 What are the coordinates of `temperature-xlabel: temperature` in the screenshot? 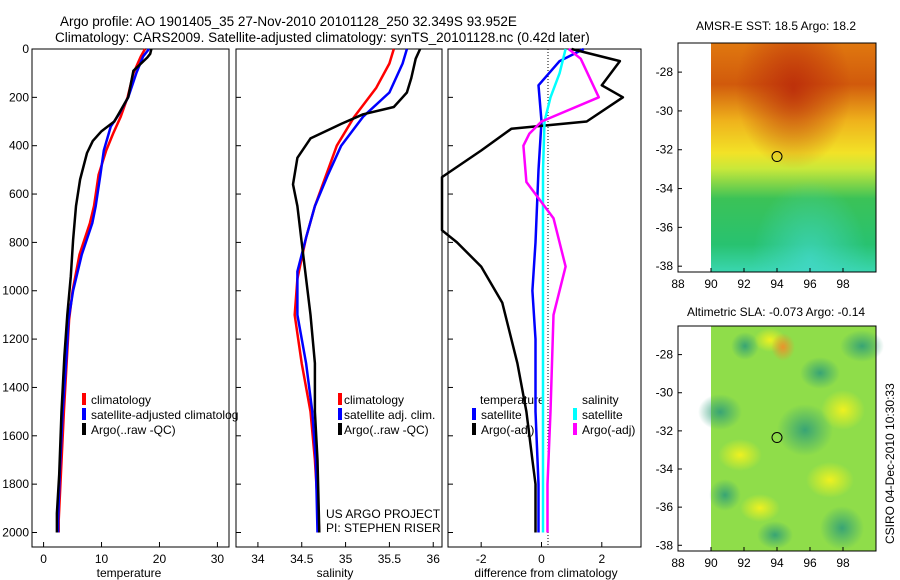 It's located at (129, 573).